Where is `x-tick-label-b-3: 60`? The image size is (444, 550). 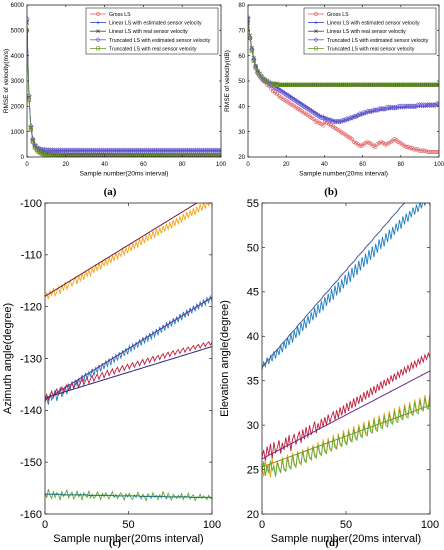 x-tick-label-b-3: 60 is located at coordinates (362, 165).